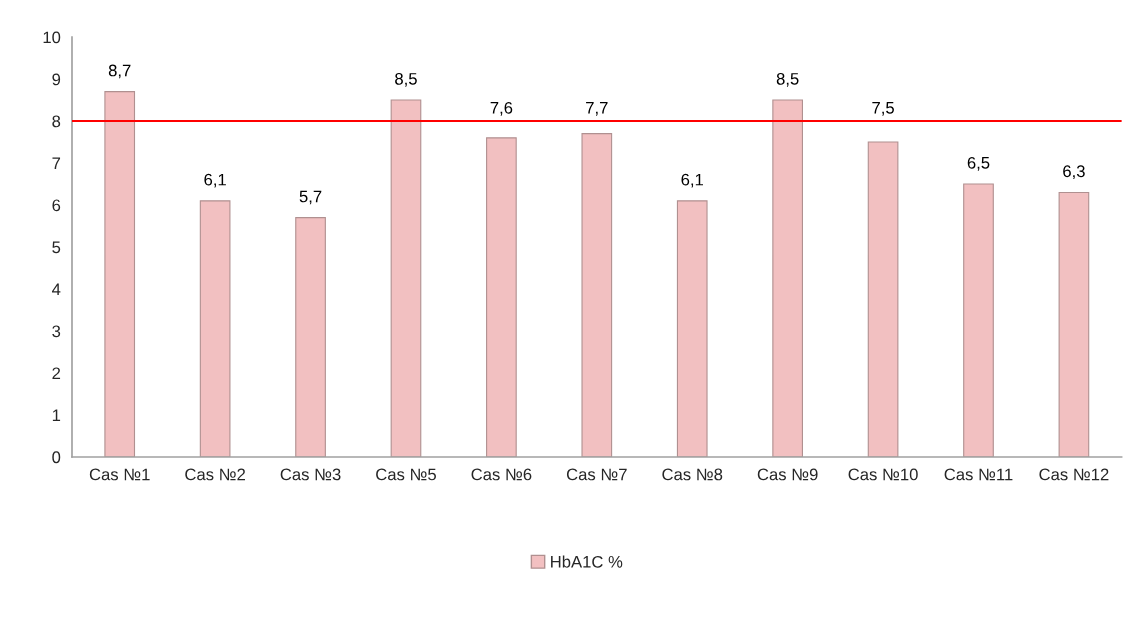 The image size is (1125, 623). I want to click on x-tick-label: Cas №1, so click(119, 474).